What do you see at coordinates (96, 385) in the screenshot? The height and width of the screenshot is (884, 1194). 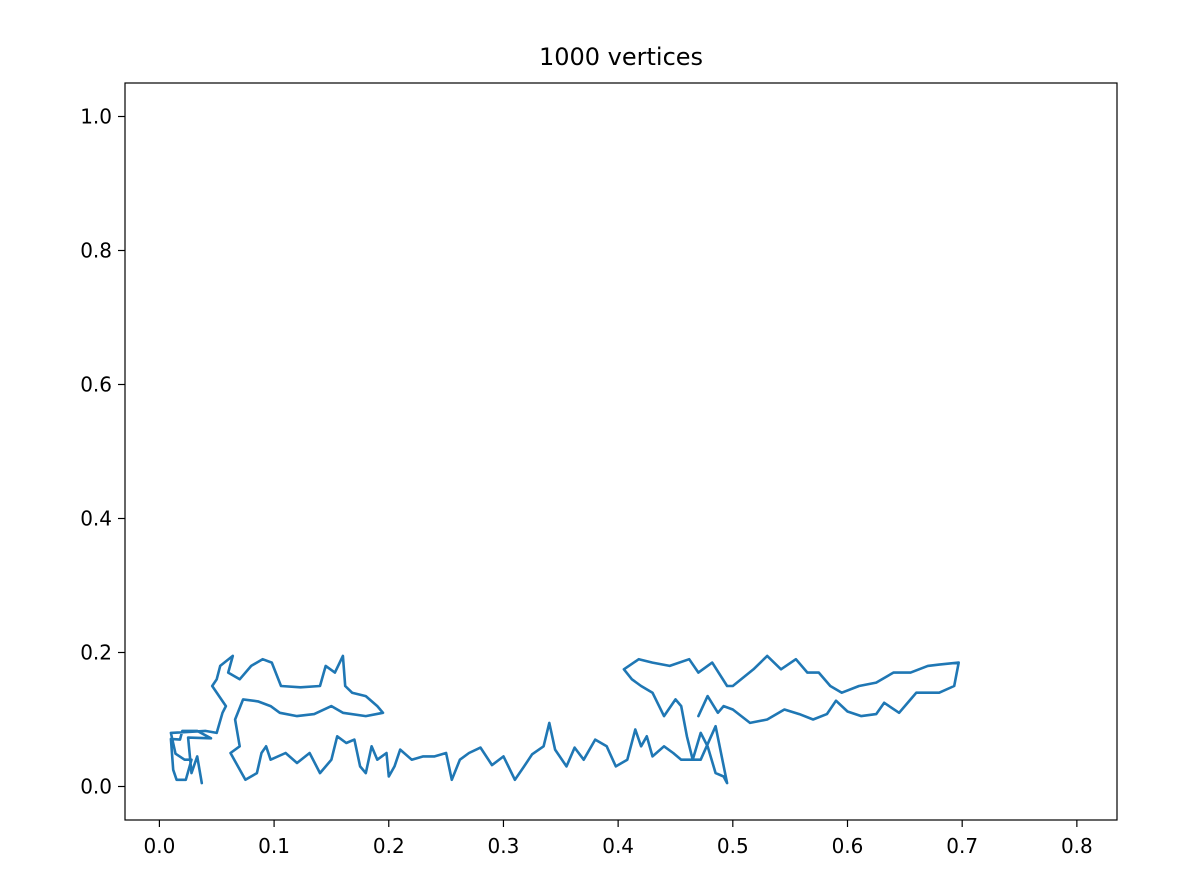 I see `y-tick-label: 0.6` at bounding box center [96, 385].